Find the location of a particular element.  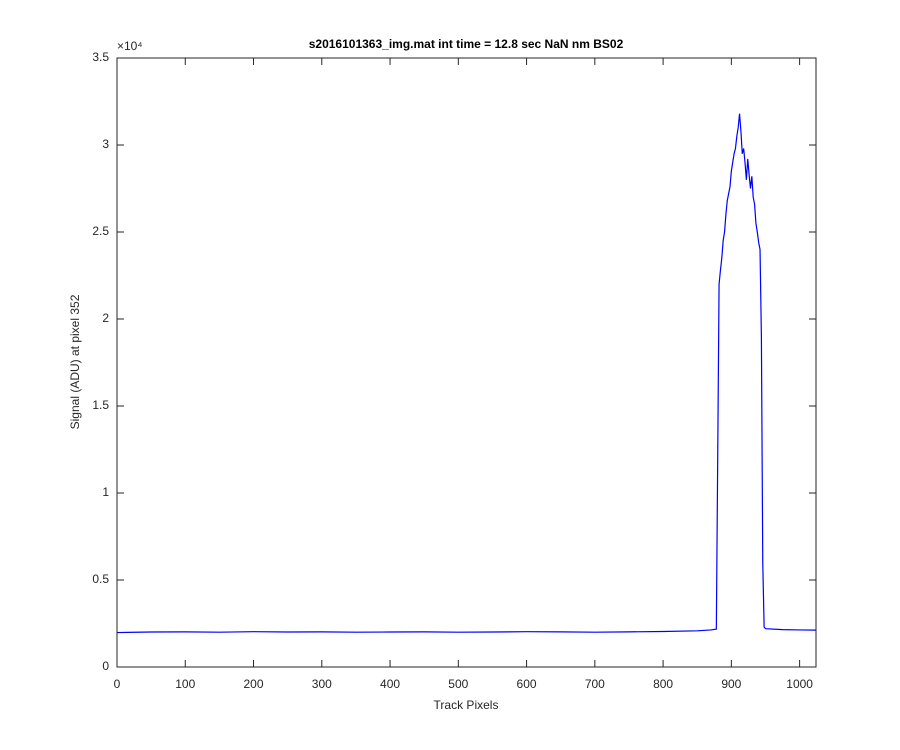

x-tick-label: 100 is located at coordinates (185, 684).